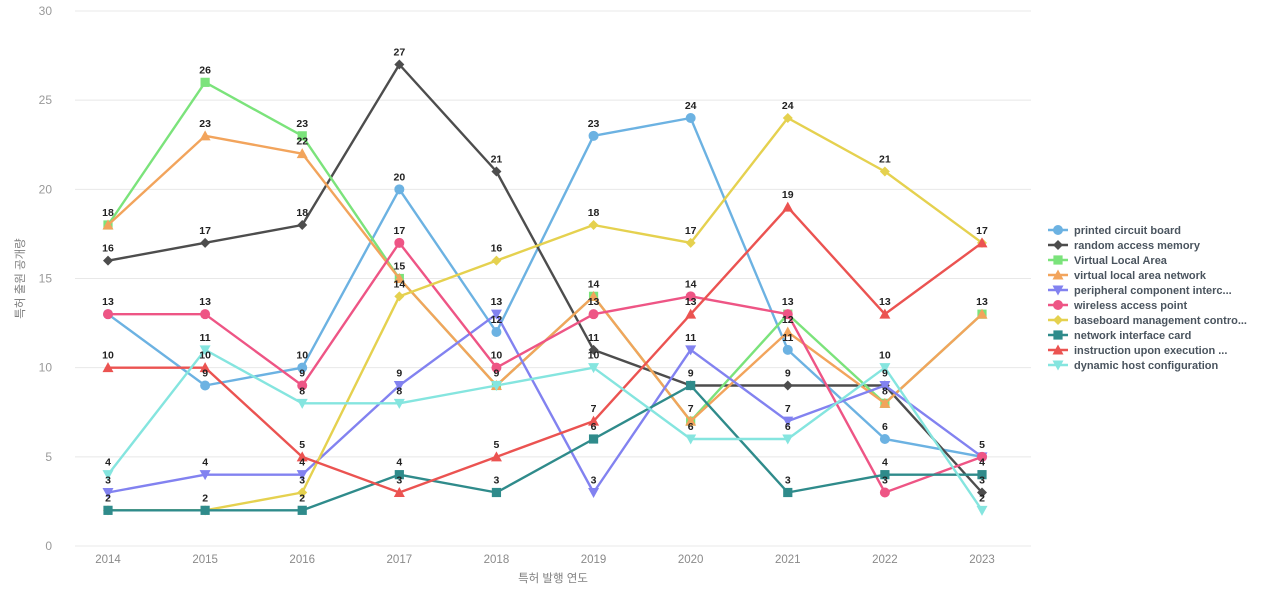 The width and height of the screenshot is (1280, 600). Describe the element at coordinates (48, 457) in the screenshot. I see `y-tick-label: 5` at that location.